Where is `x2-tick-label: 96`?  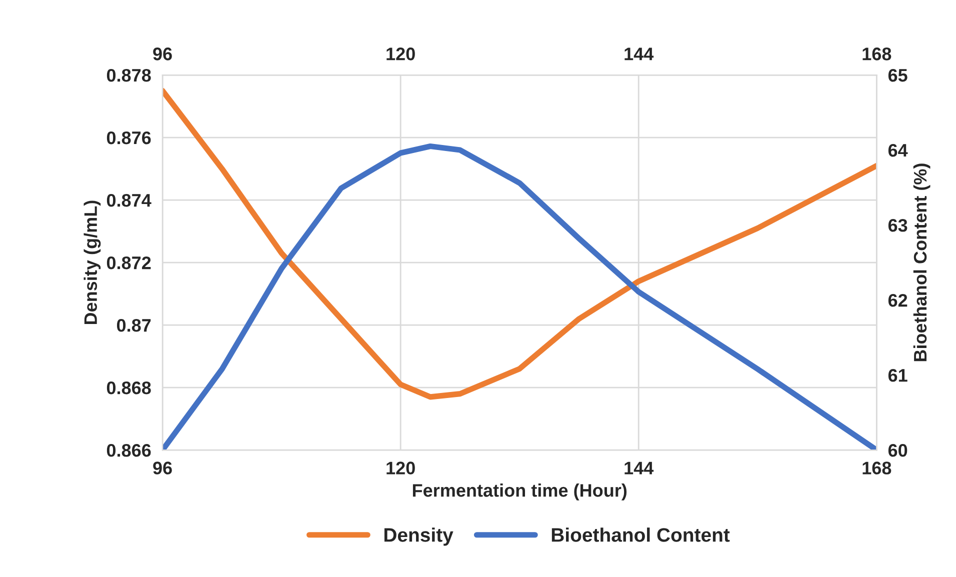
x2-tick-label: 96 is located at coordinates (162, 54).